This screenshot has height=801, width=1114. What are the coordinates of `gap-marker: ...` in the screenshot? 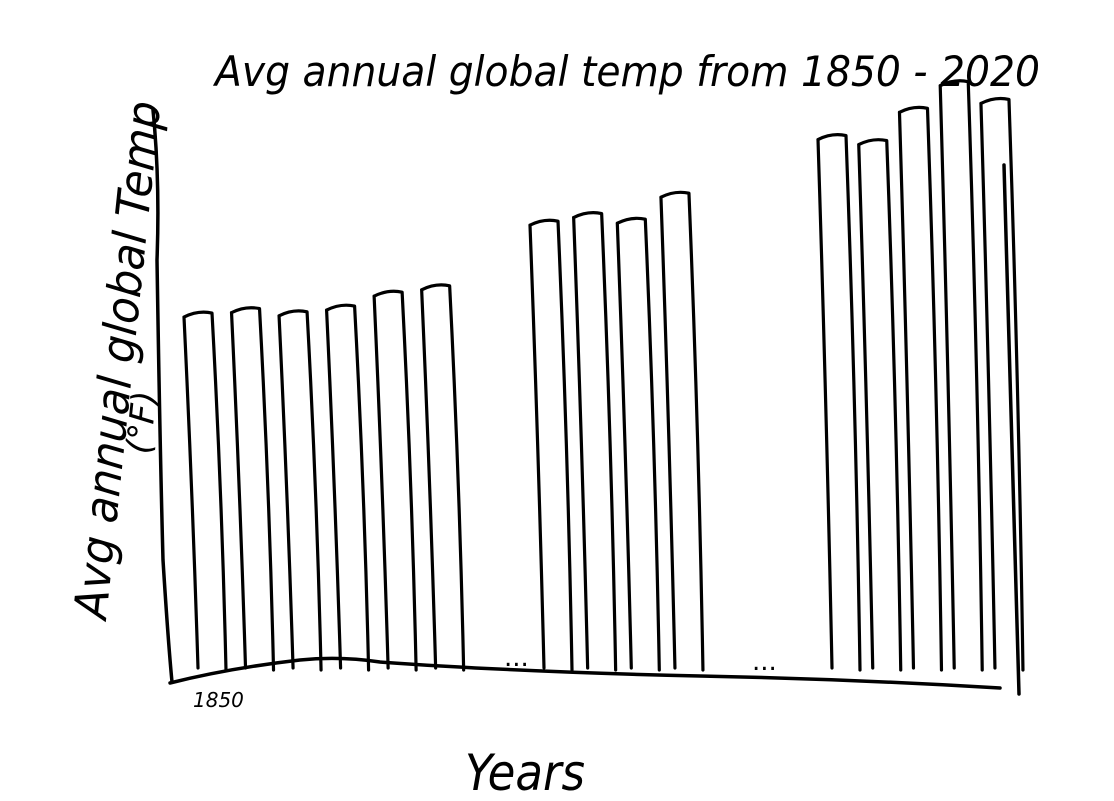 It's located at (764, 662).